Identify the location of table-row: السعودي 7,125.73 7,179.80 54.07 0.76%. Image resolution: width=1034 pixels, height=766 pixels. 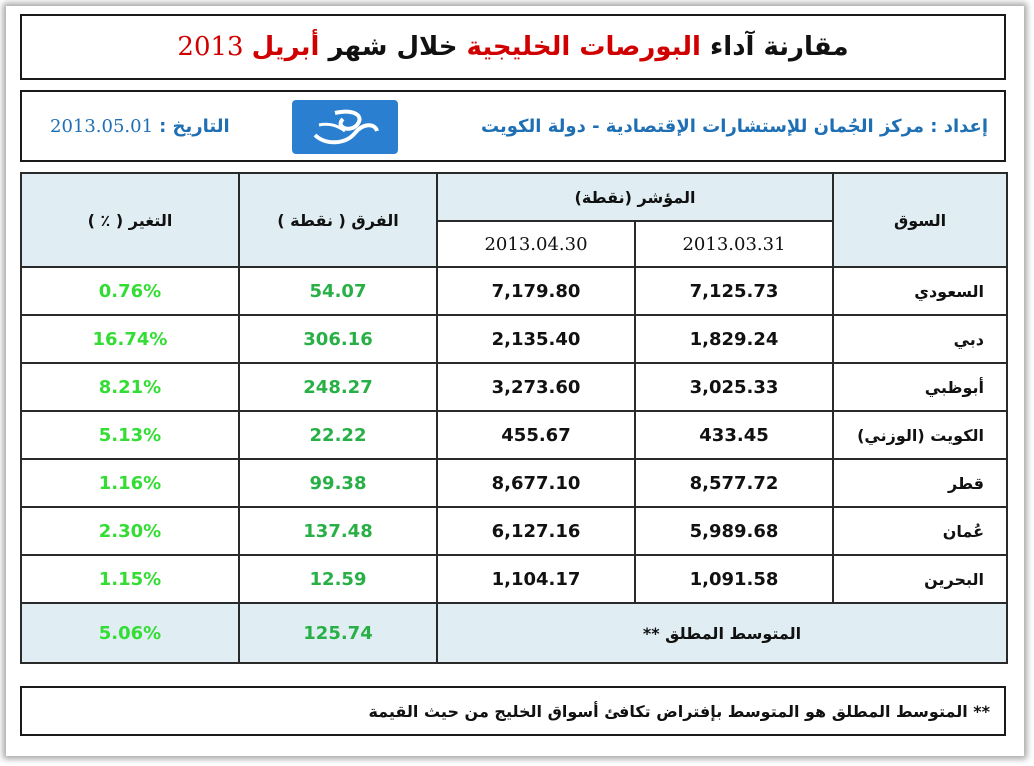
(514, 291).